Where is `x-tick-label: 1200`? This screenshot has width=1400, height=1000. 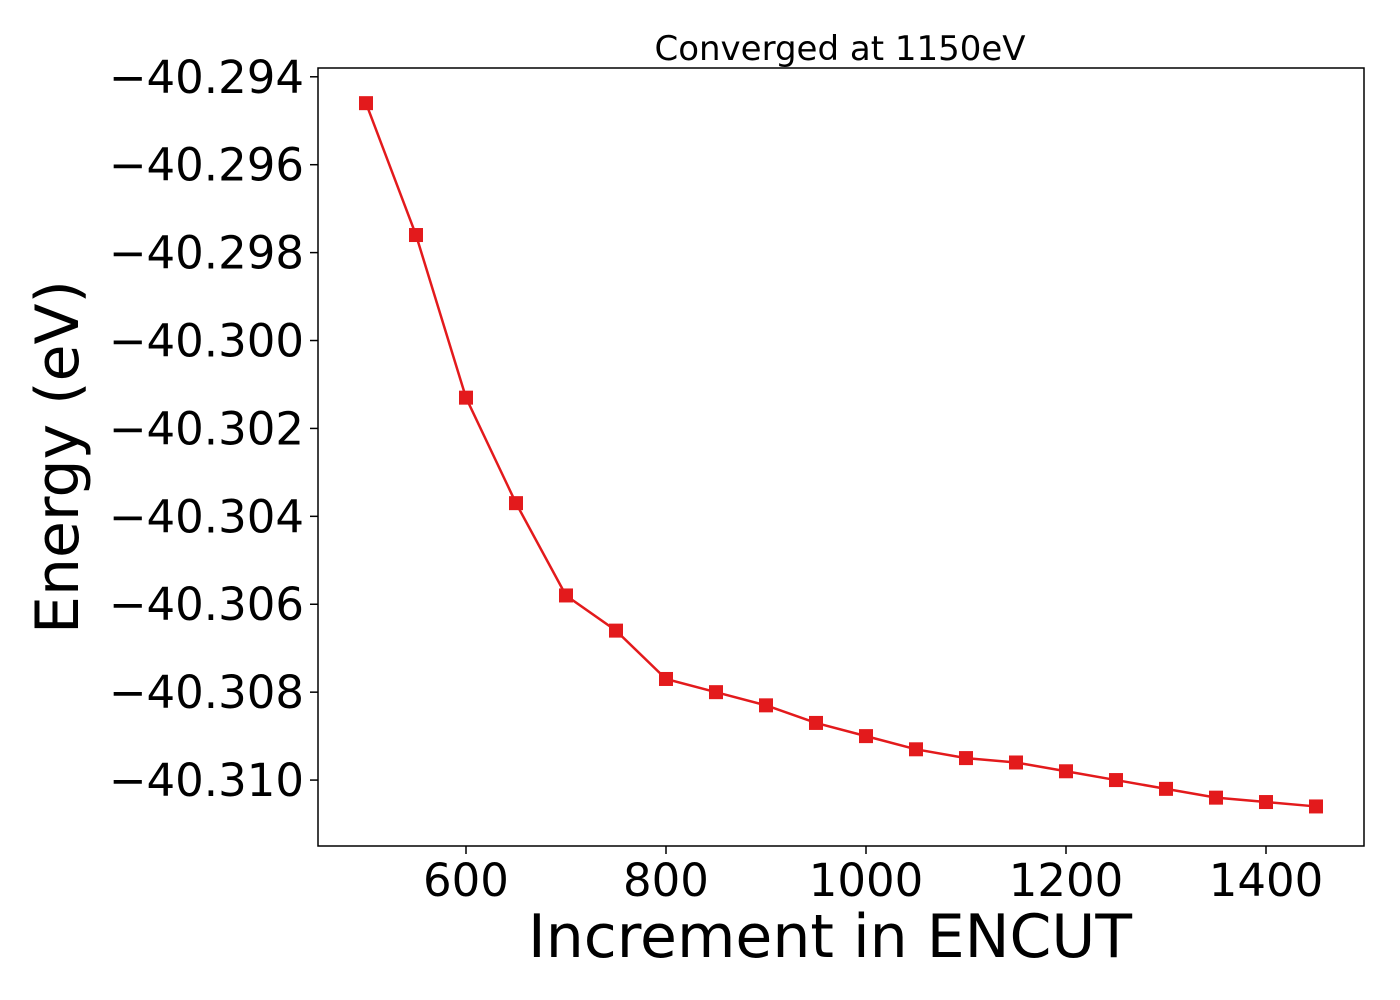 x-tick-label: 1200 is located at coordinates (1066, 880).